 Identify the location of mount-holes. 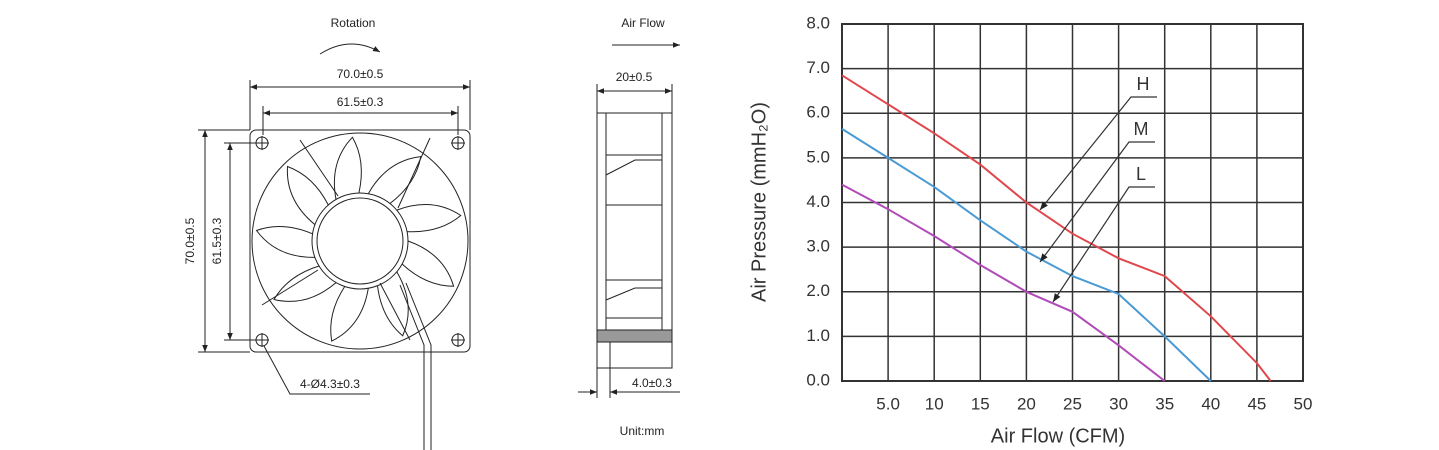
(360, 241).